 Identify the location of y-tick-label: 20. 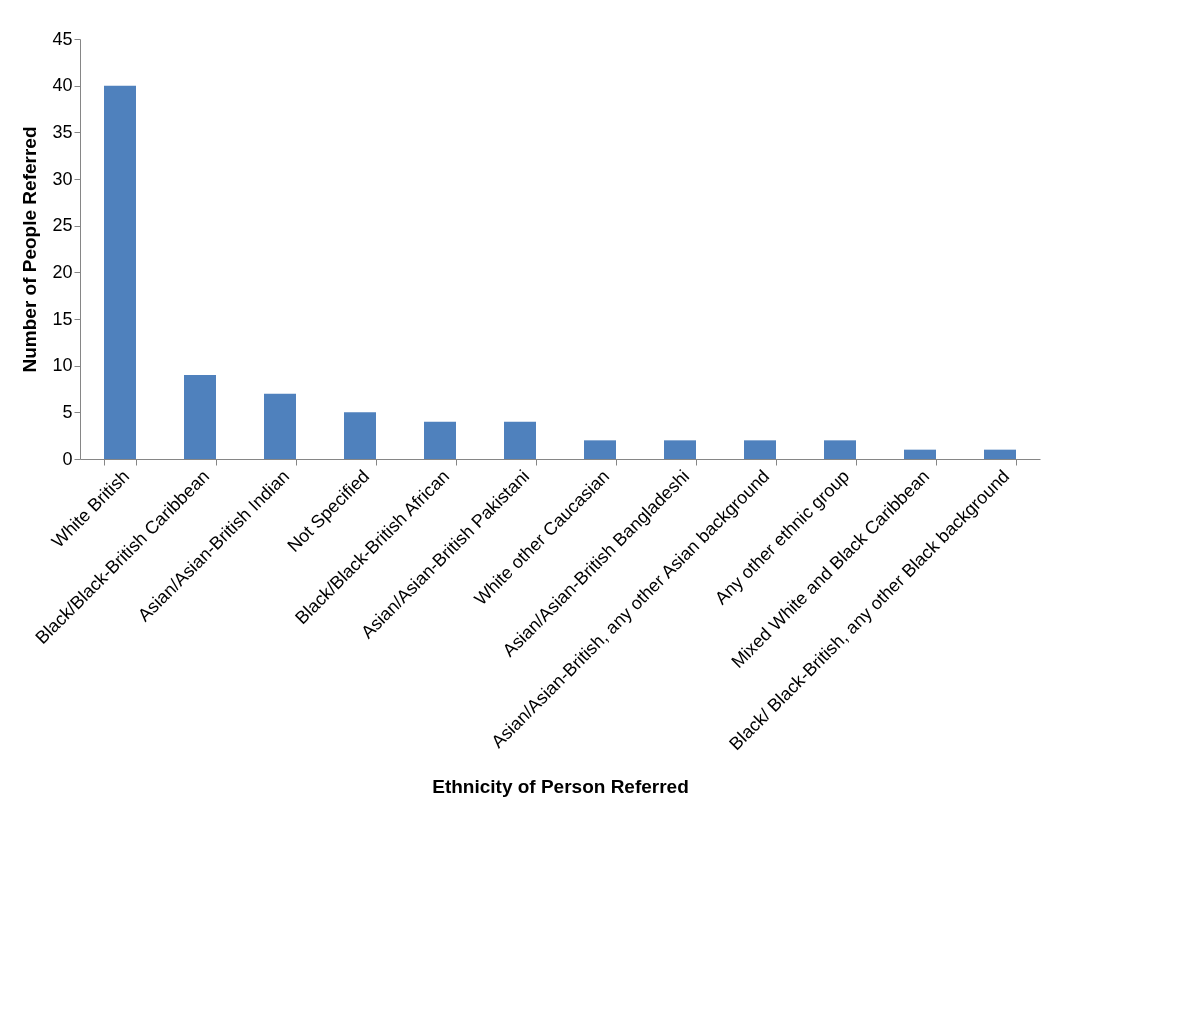
(62, 271).